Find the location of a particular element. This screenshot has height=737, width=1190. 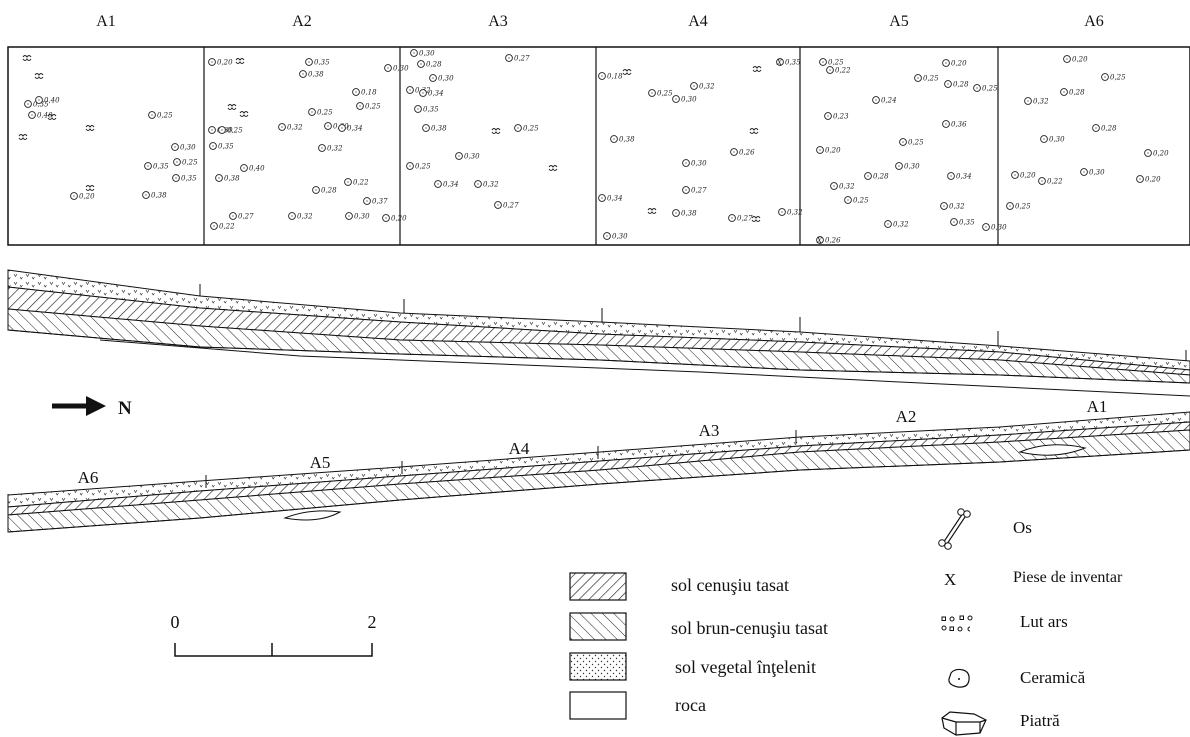

legend-symbol-label: Lut ars is located at coordinates (1044, 621).